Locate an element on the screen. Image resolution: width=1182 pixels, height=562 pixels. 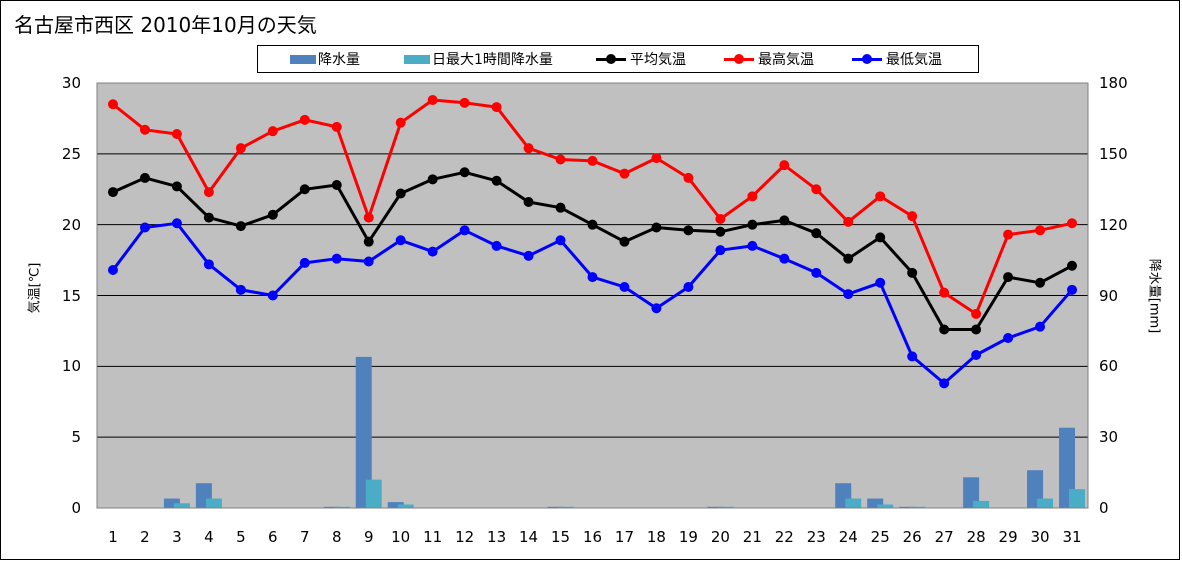
x-tick-label: 13 is located at coordinates (497, 537).